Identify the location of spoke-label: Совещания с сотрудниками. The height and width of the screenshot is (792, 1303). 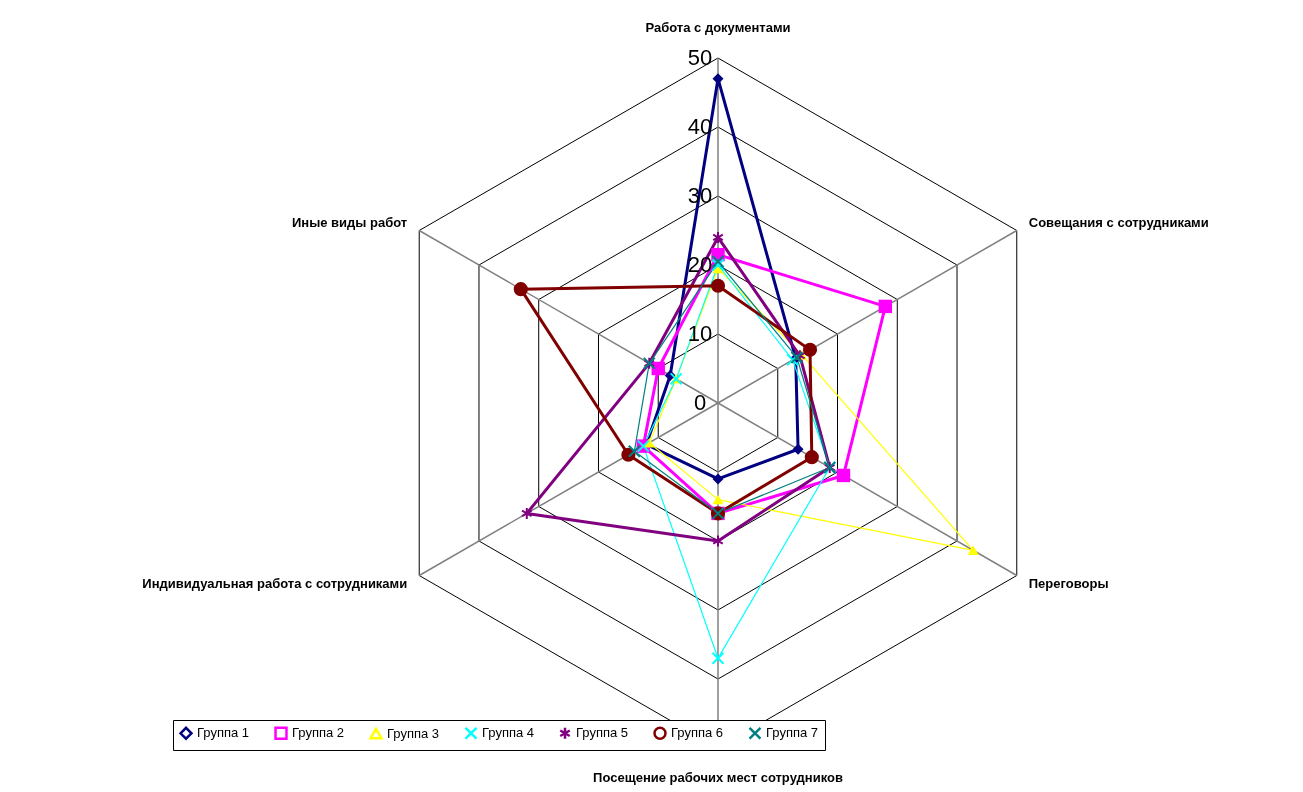
(1118, 222).